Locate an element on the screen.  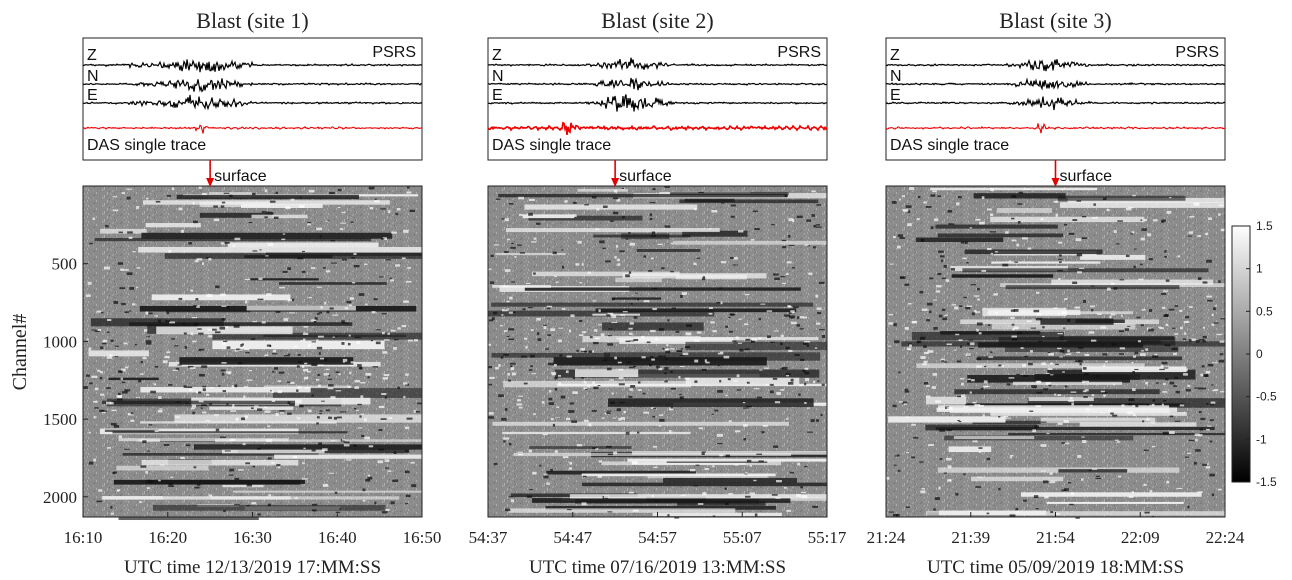
x-tick-label: 21:54 is located at coordinates (1055, 537).